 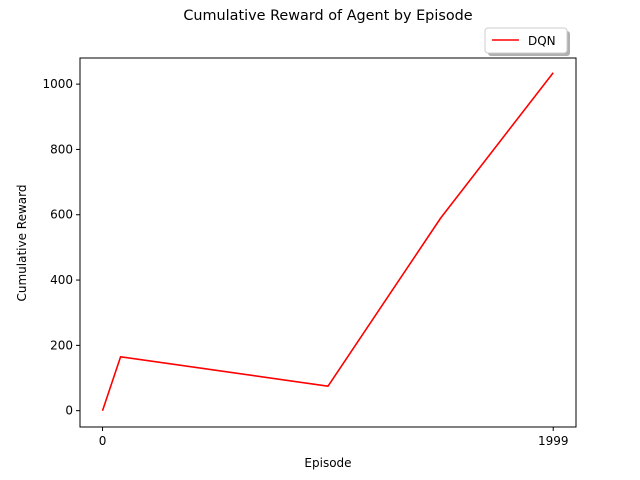 I want to click on y-tick-label: 1000, so click(x=57, y=84).